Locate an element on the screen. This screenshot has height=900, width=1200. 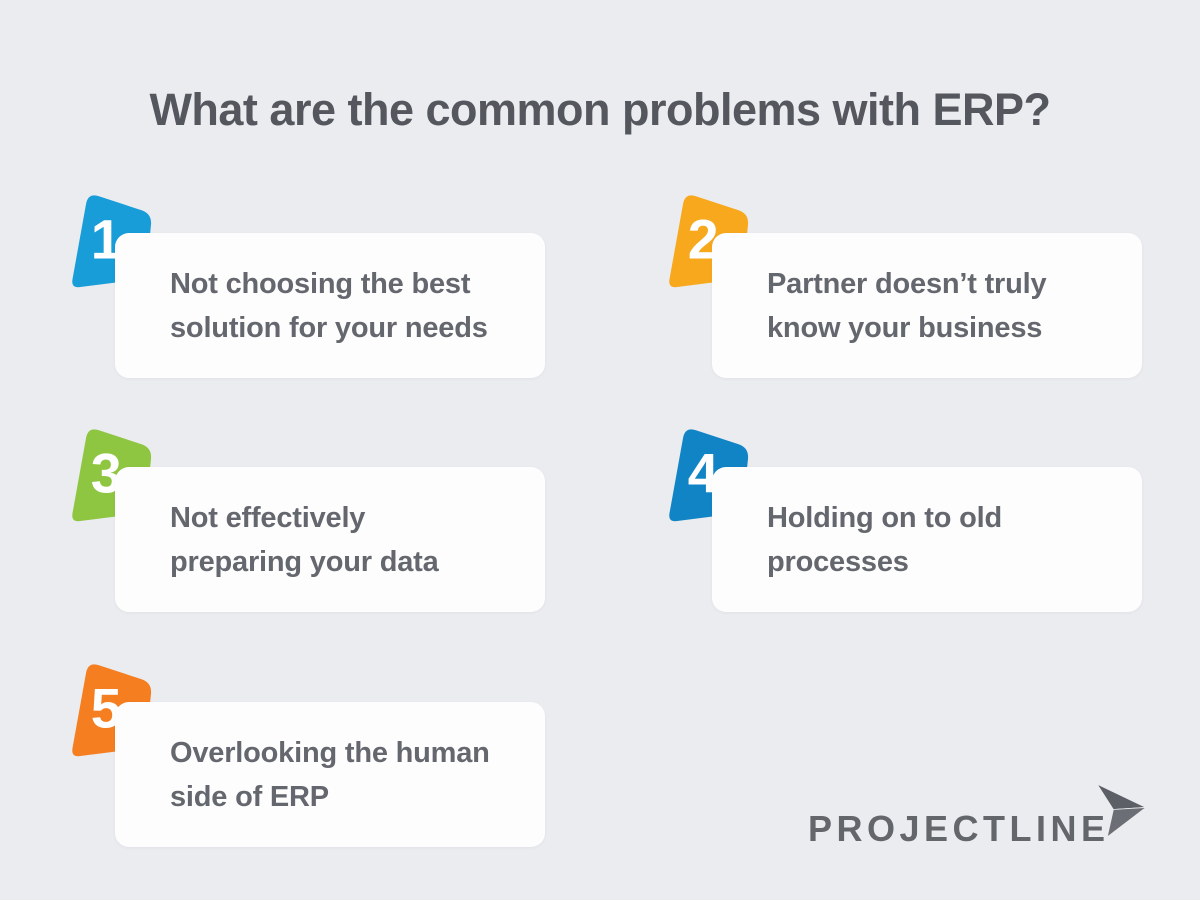
card-body: Not effectively preparing your data is located at coordinates (330, 539).